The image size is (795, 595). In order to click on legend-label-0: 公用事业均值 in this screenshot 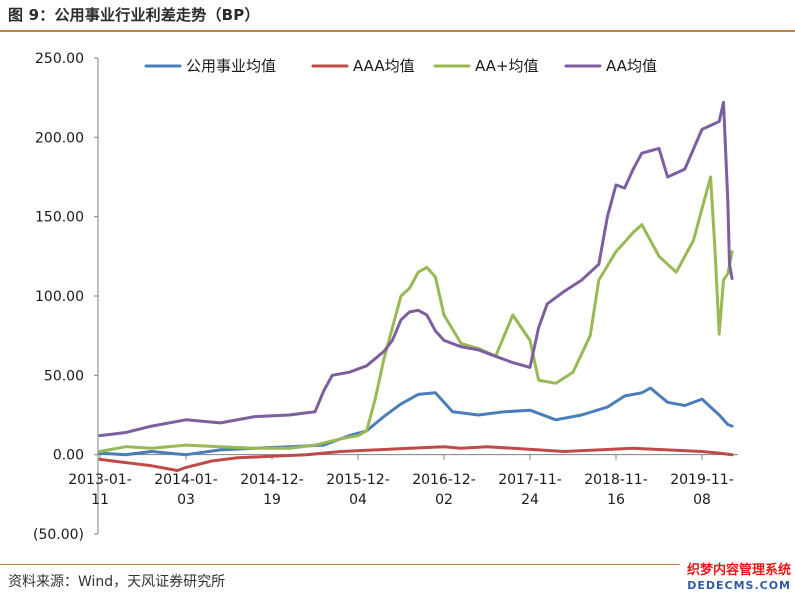, I will do `click(231, 66)`.